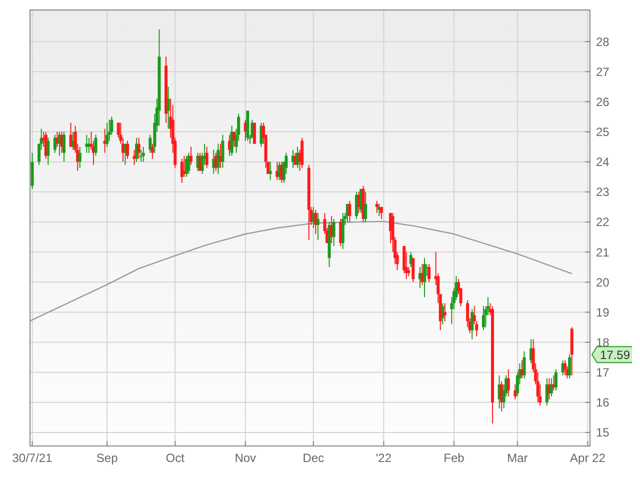 This screenshot has height=480, width=640. Describe the element at coordinates (603, 101) in the screenshot. I see `y-tick-label: 26` at that location.